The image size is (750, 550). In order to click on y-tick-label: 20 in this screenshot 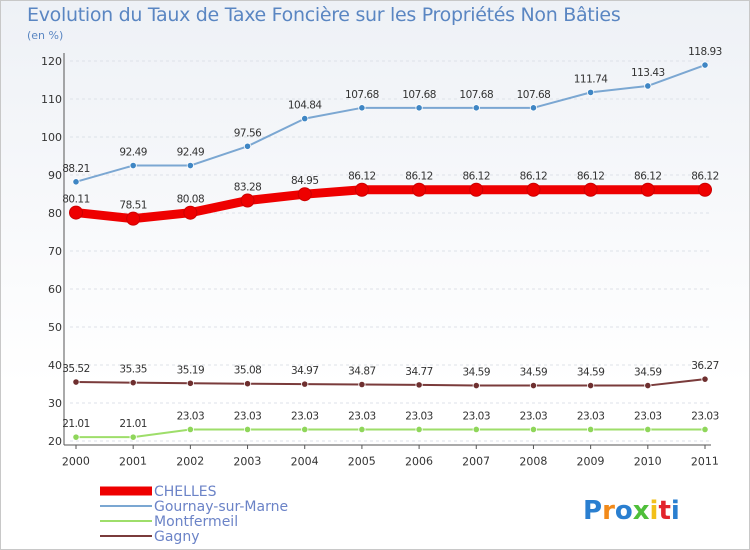, I will do `click(55, 441)`.